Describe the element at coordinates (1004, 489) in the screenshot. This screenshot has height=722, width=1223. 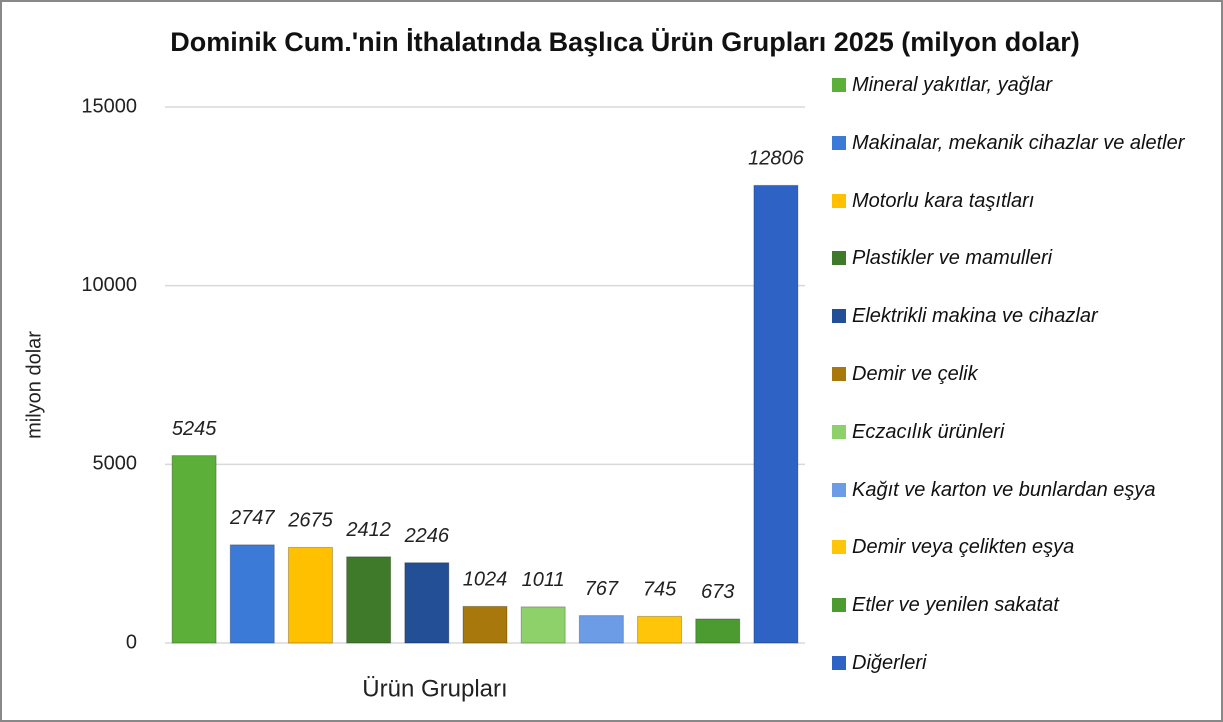
I see `legend-label: Kağıt ve karton ve bunlardan eşya` at that location.